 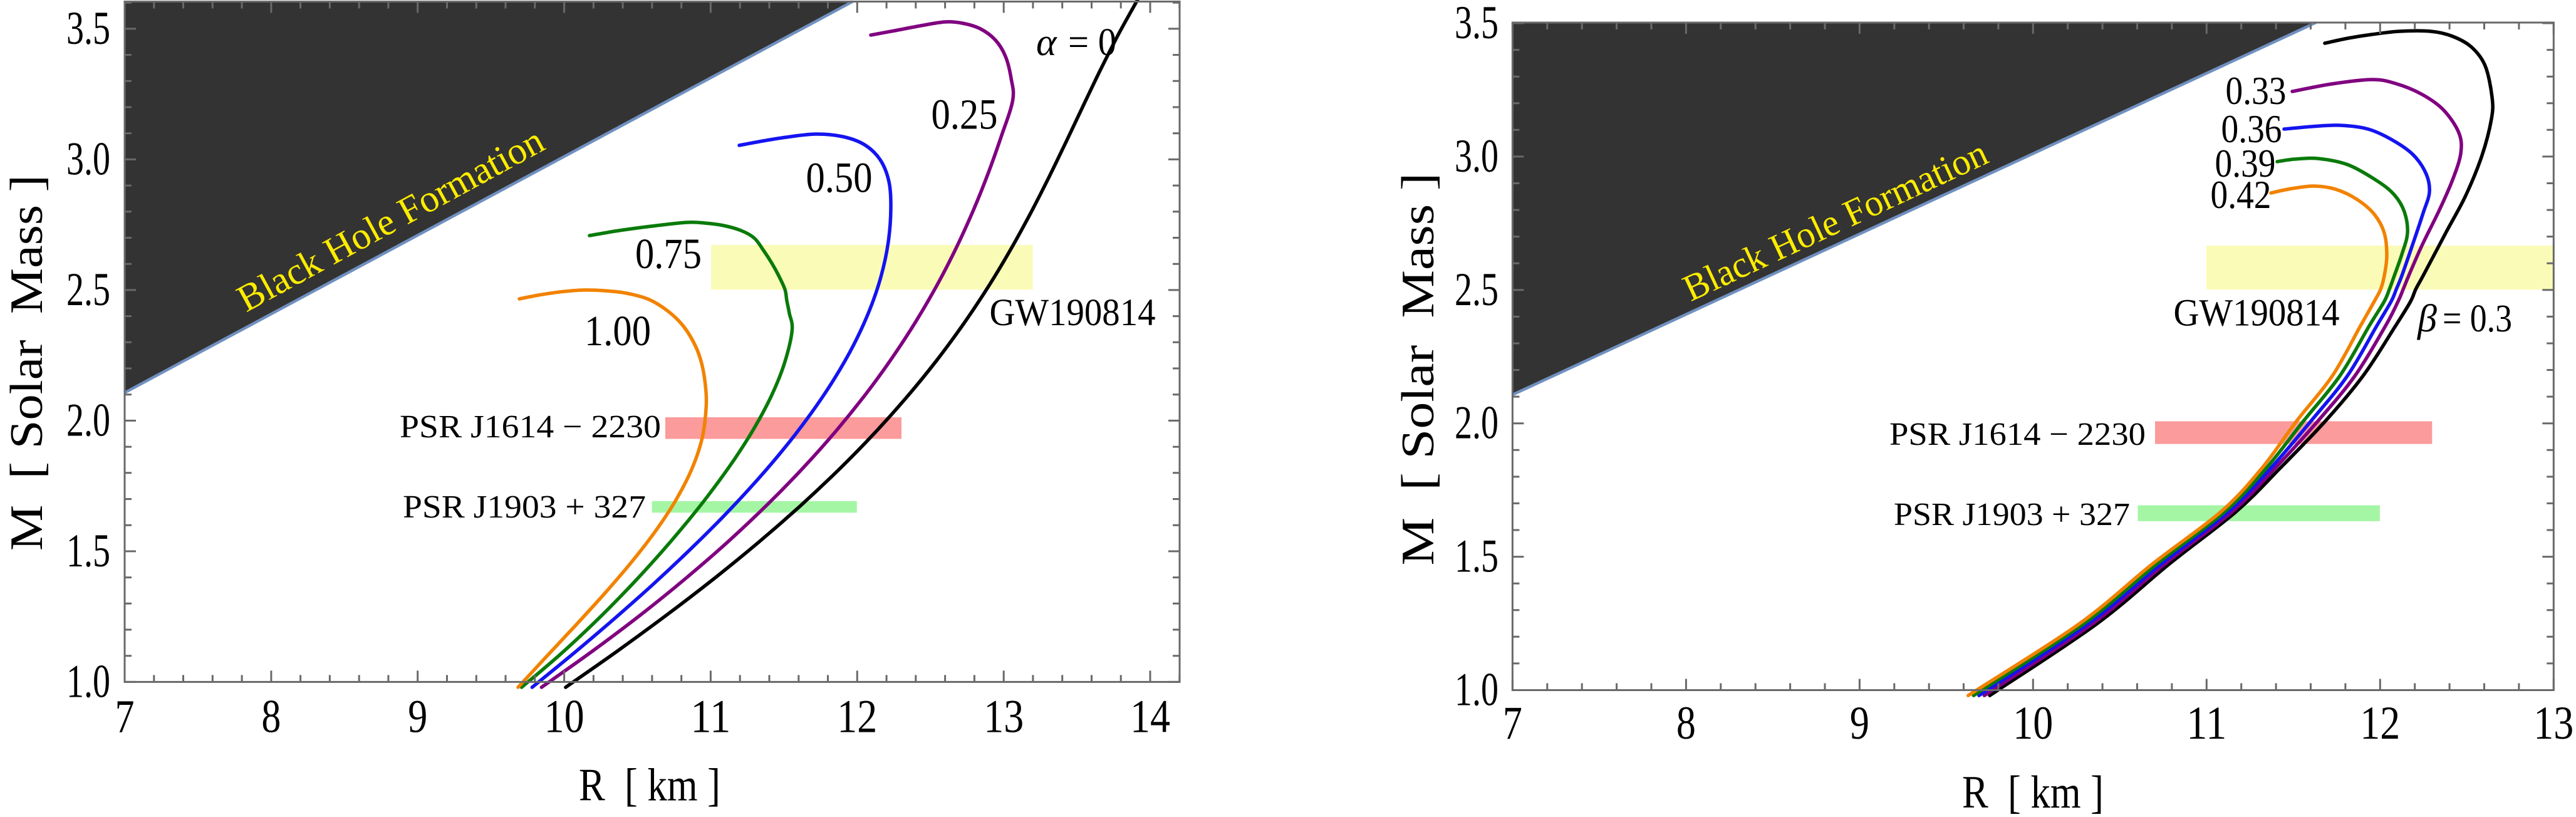 What do you see at coordinates (2241, 194) in the screenshot?
I see `svg-text: 0.42` at bounding box center [2241, 194].